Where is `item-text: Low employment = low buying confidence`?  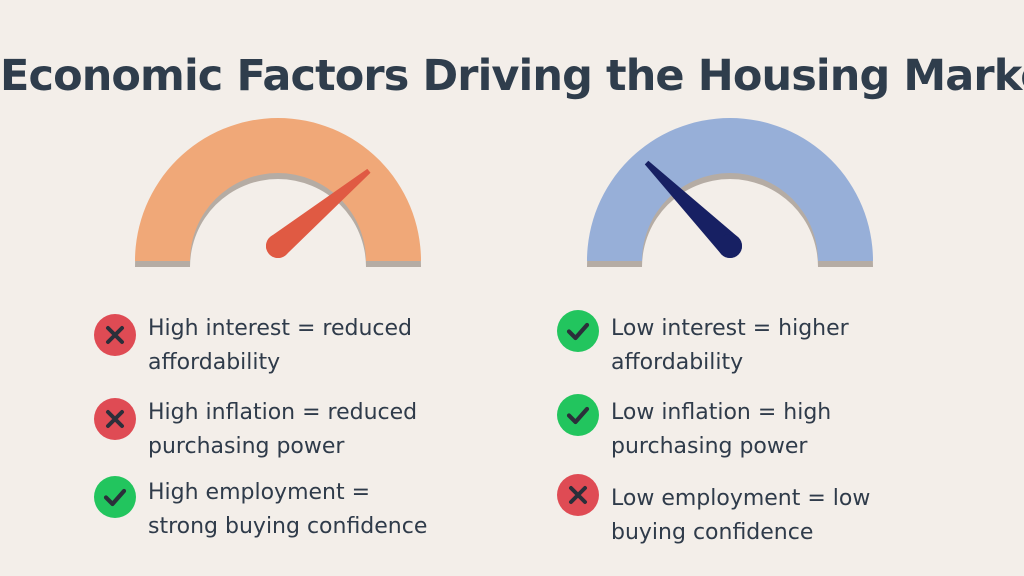
item-text: Low employment = low buying confidence is located at coordinates (776, 516).